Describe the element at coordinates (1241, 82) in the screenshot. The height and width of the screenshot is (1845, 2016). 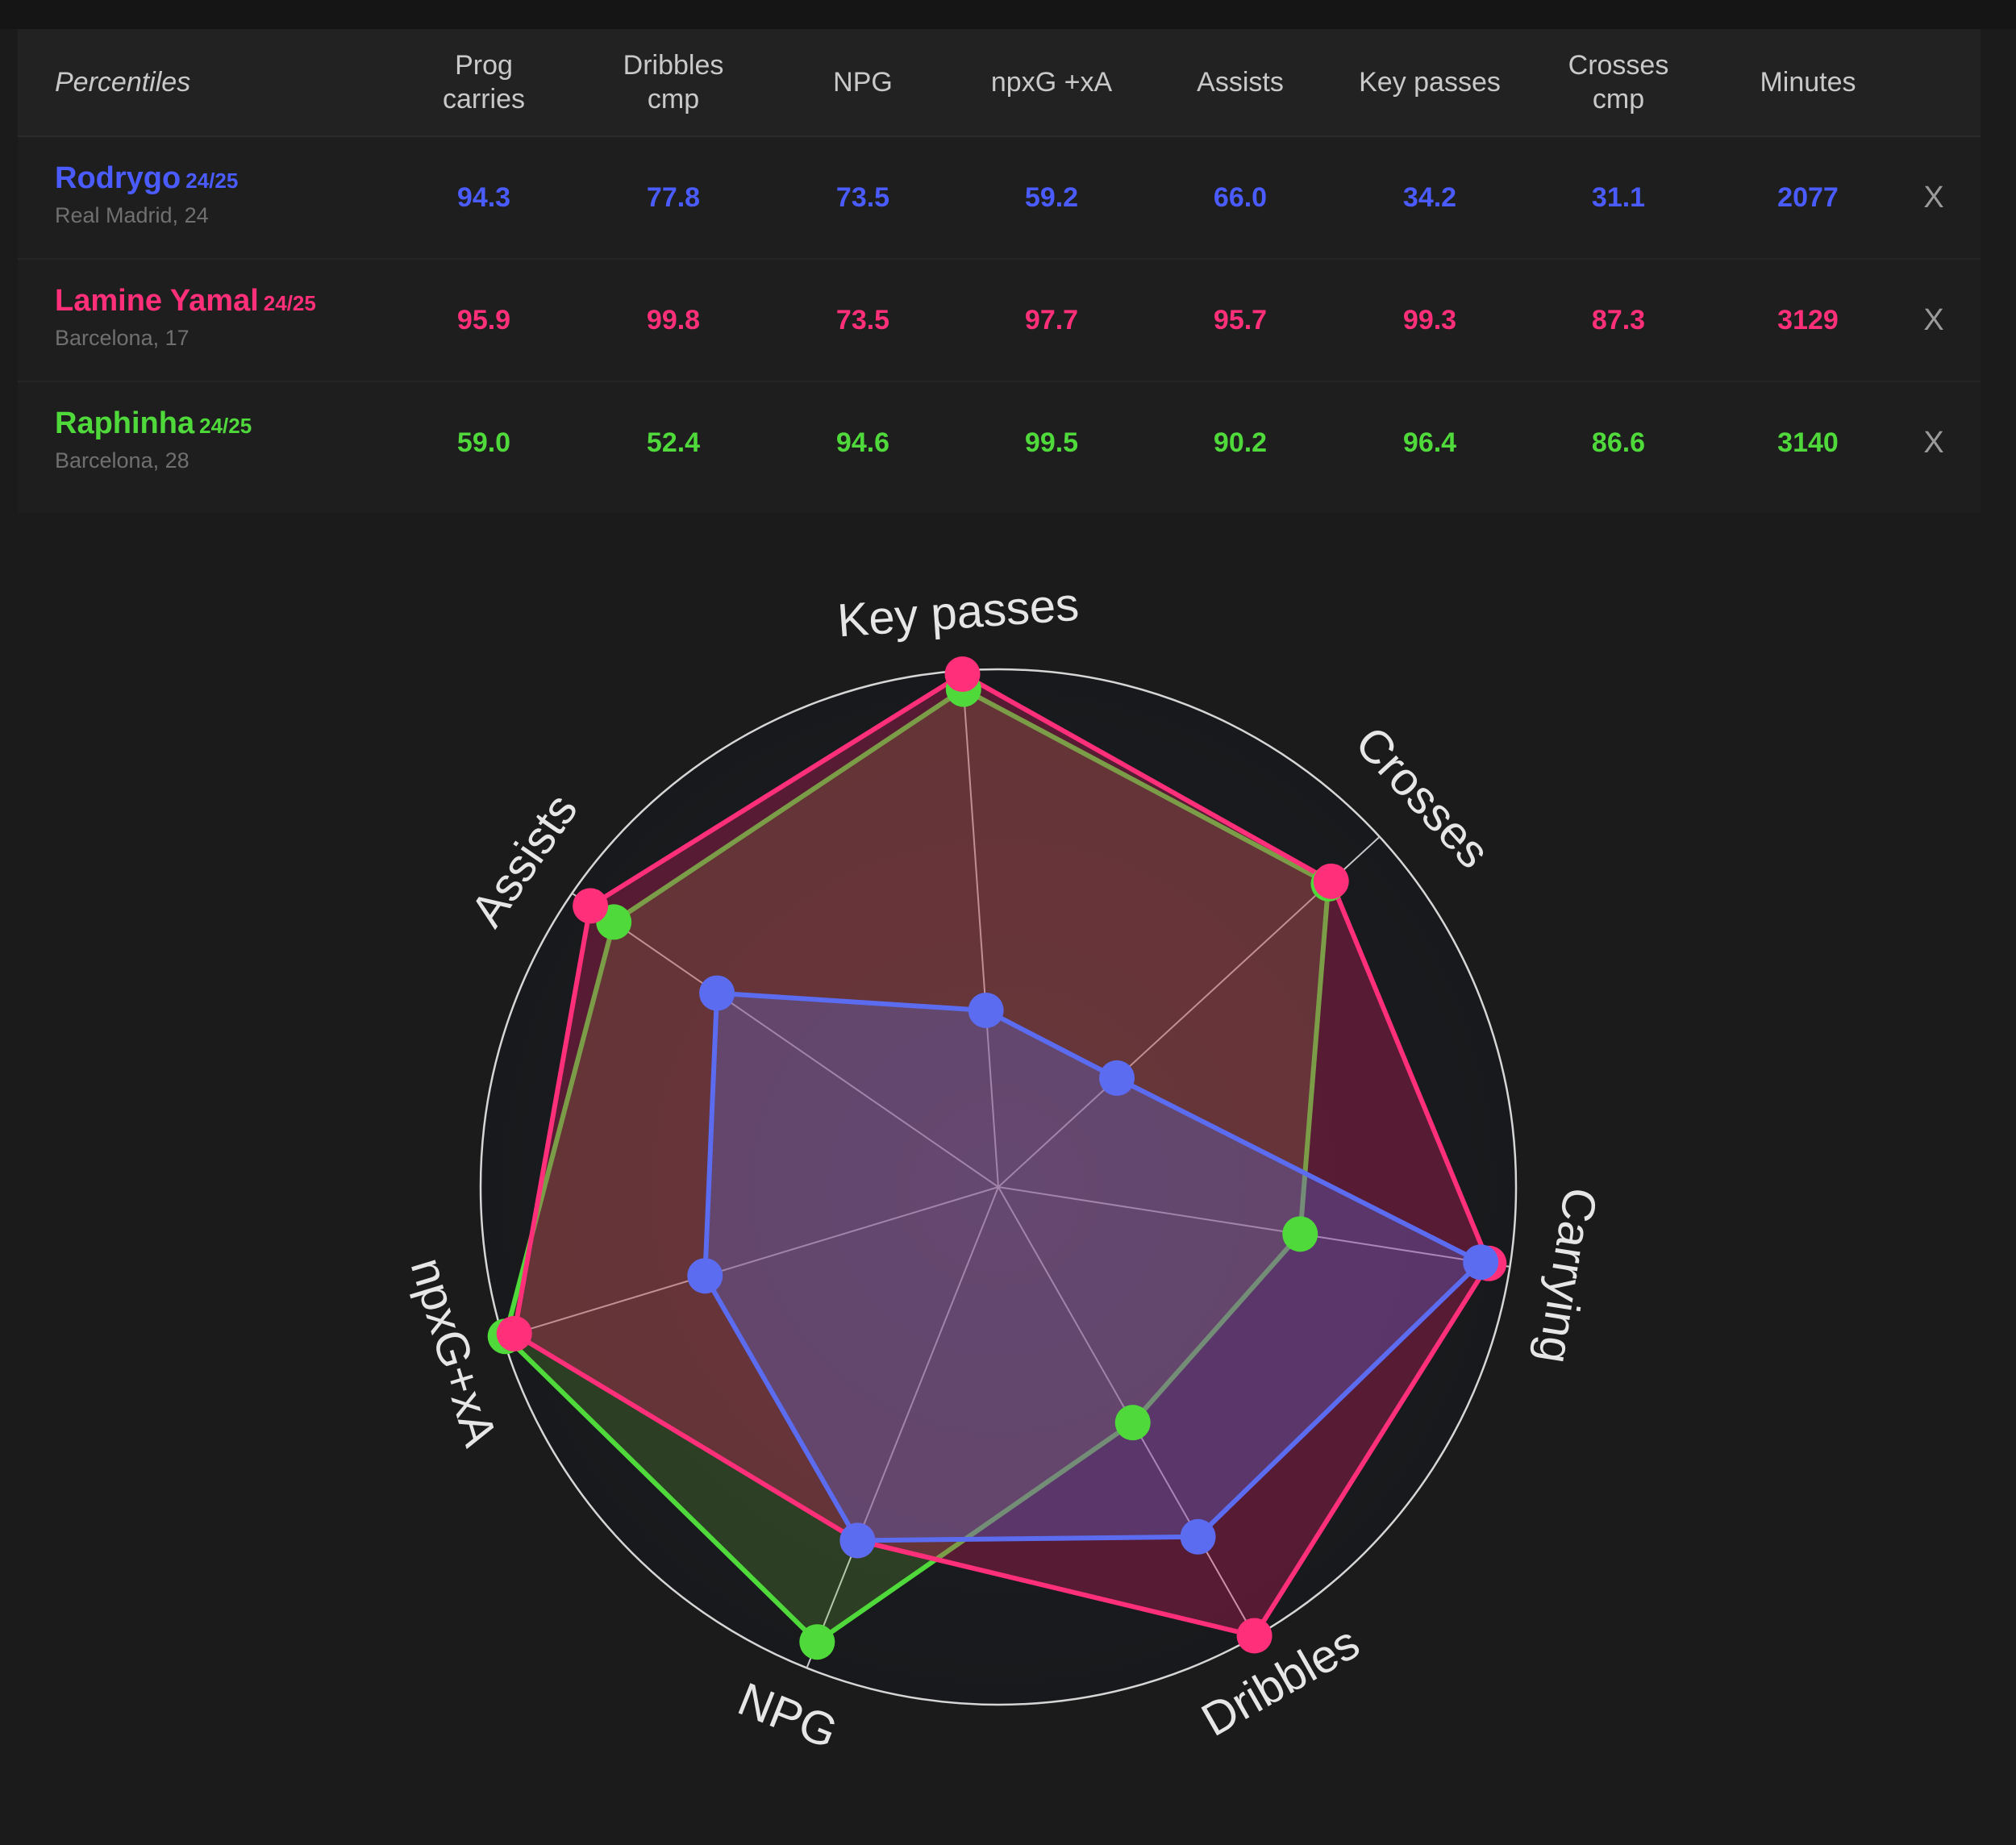
I see `header-assists: Assists` at that location.